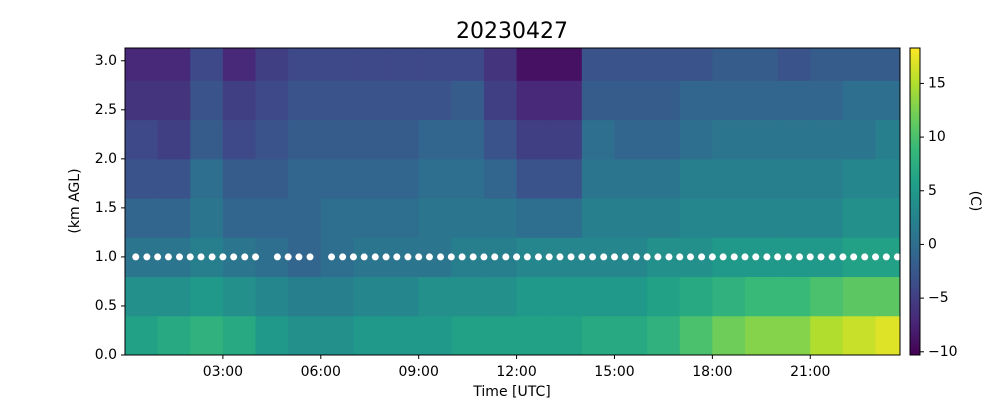 This screenshot has height=400, width=1000. I want to click on y-tick-label: 0.0, so click(106, 355).